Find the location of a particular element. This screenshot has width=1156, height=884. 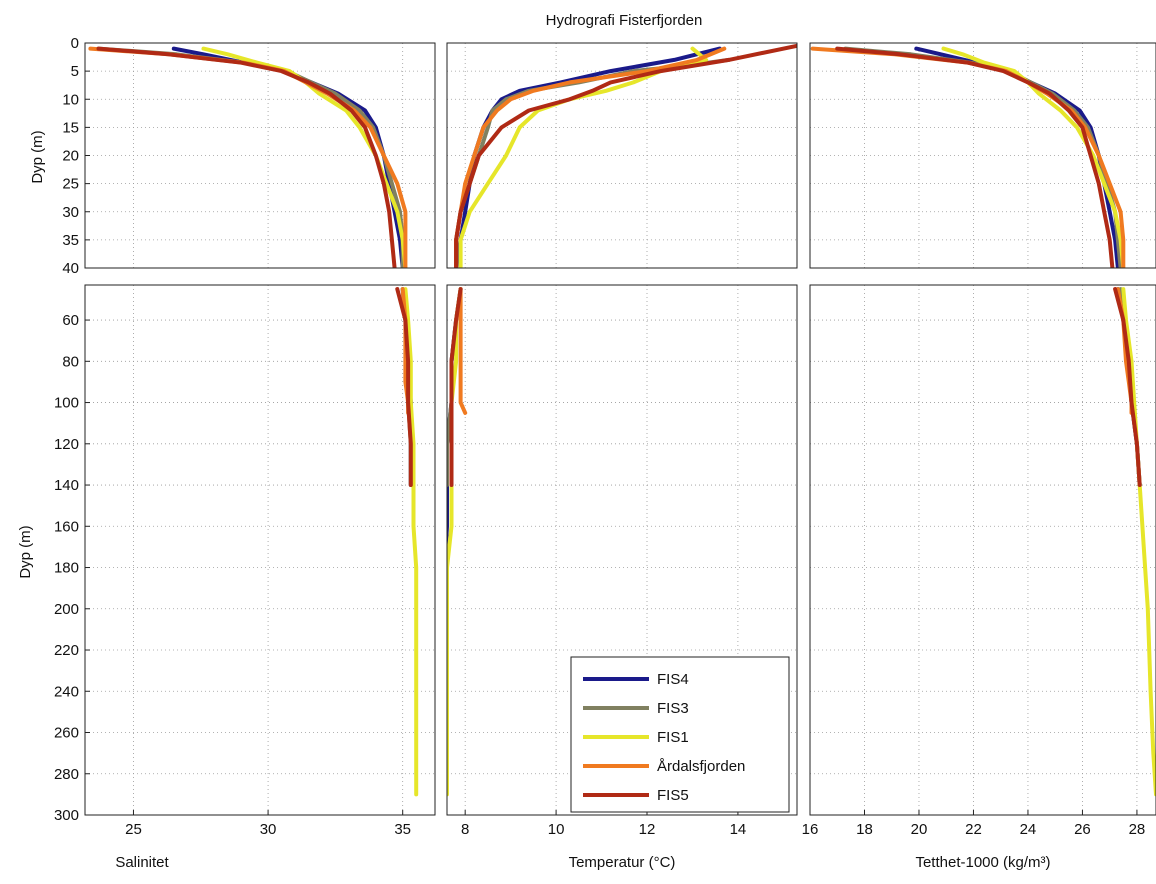

ytick-label: 30 is located at coordinates (70, 212).